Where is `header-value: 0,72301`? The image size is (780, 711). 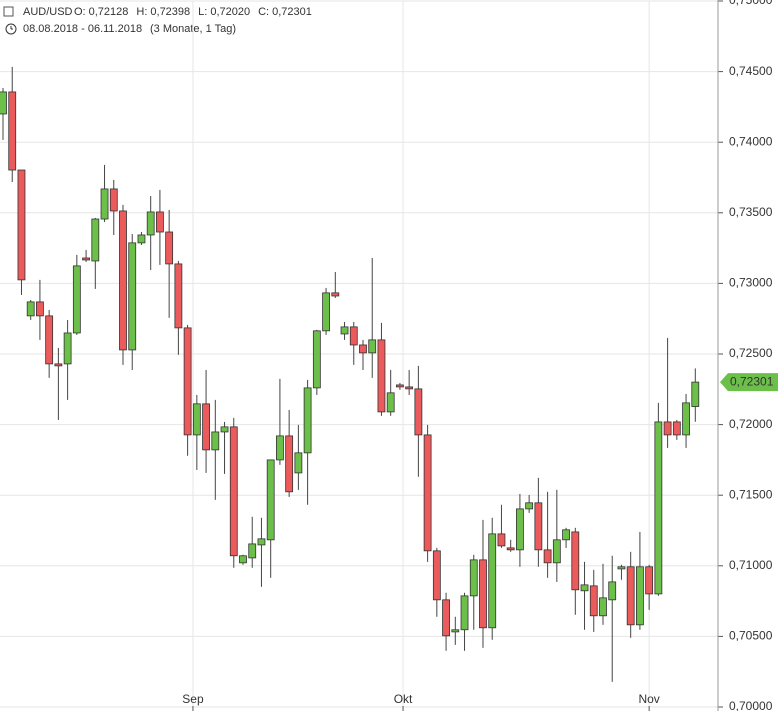 header-value: 0,72301 is located at coordinates (292, 12).